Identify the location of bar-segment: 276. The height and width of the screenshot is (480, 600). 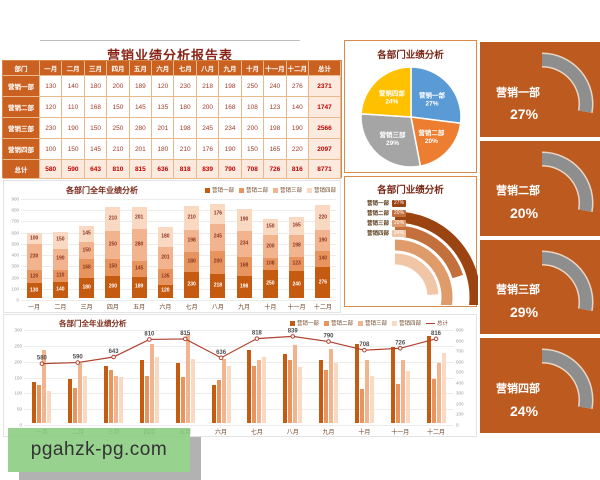
(323, 282).